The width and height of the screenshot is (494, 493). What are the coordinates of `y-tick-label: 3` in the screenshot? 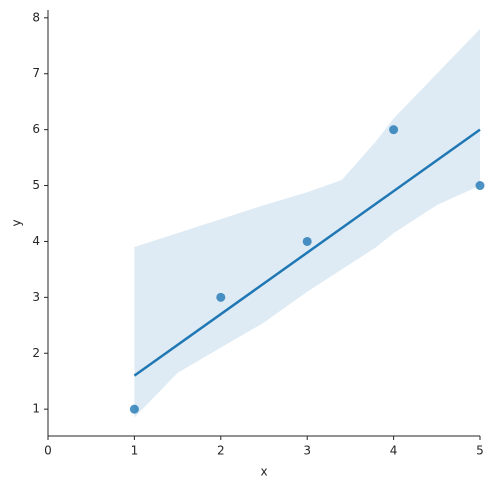 It's located at (36, 297).